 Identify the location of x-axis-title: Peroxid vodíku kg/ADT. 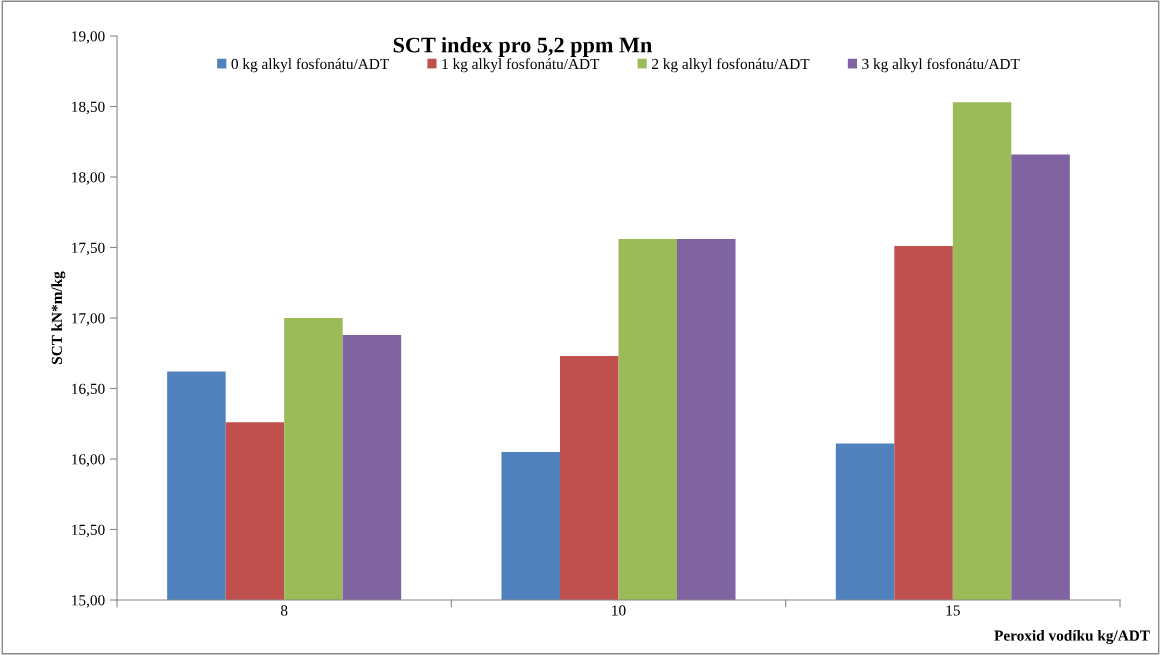
(1072, 637).